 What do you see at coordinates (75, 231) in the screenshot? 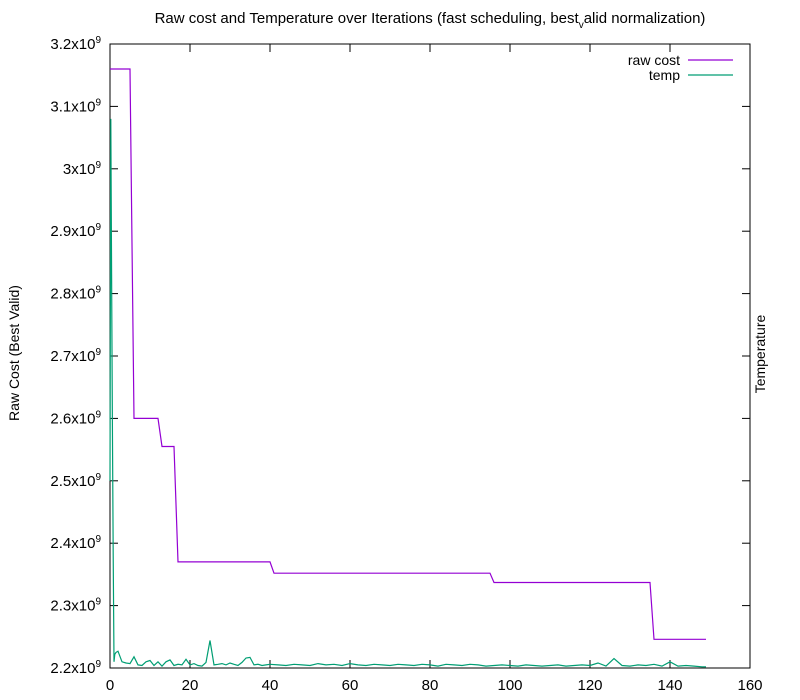
I see `y-tick-label: 2.9x10⁹` at bounding box center [75, 231].